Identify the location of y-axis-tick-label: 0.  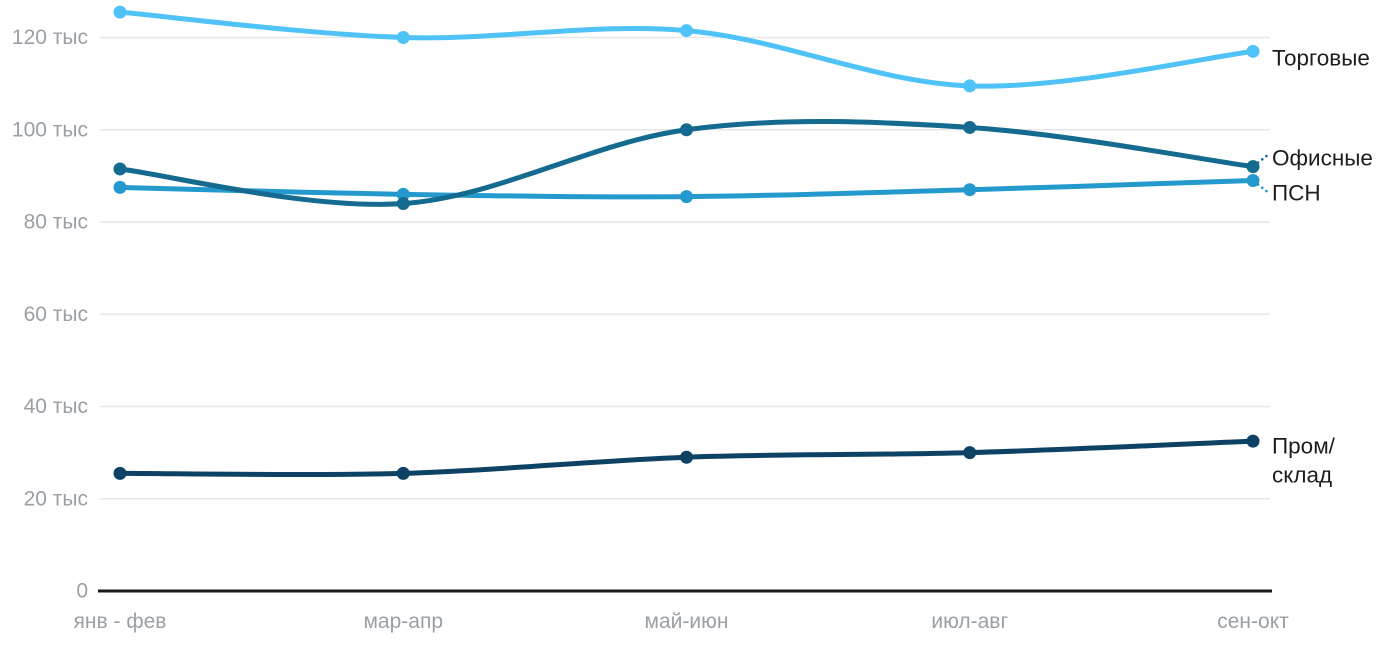
(82, 591).